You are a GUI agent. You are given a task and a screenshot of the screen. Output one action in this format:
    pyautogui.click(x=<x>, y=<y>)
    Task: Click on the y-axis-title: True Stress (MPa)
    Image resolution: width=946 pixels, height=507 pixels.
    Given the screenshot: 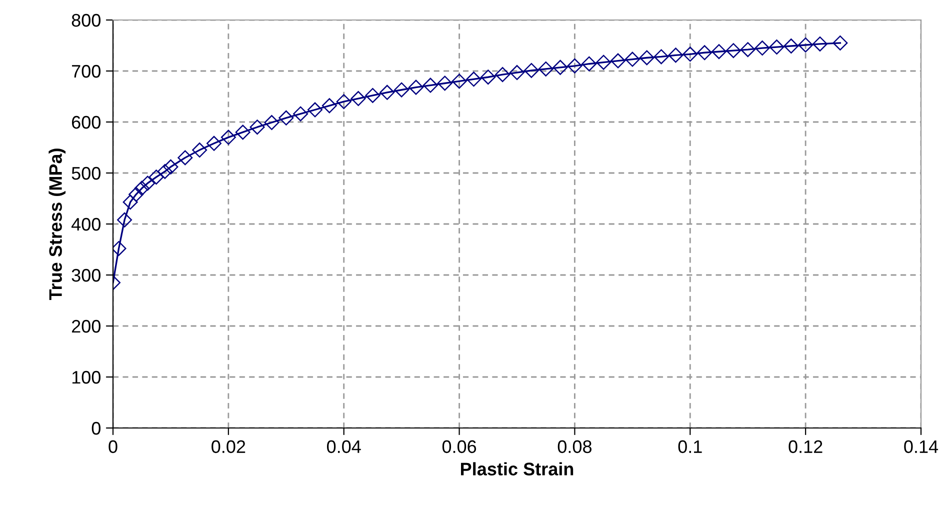 What is the action you would take?
    pyautogui.click(x=57, y=224)
    